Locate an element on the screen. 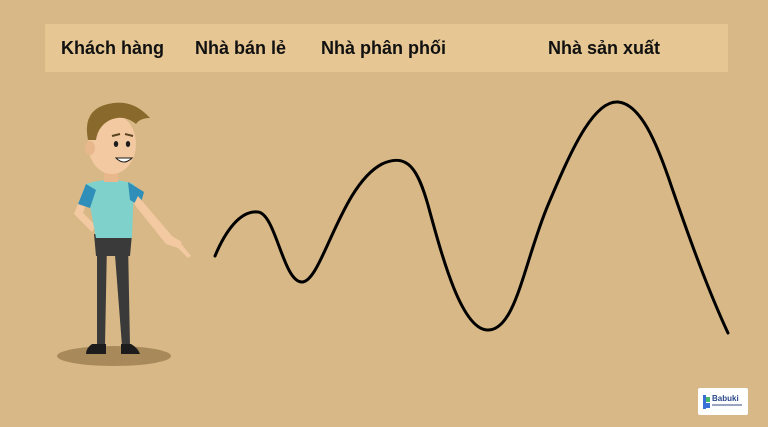 The image size is (768, 427). hair is located at coordinates (118, 121).